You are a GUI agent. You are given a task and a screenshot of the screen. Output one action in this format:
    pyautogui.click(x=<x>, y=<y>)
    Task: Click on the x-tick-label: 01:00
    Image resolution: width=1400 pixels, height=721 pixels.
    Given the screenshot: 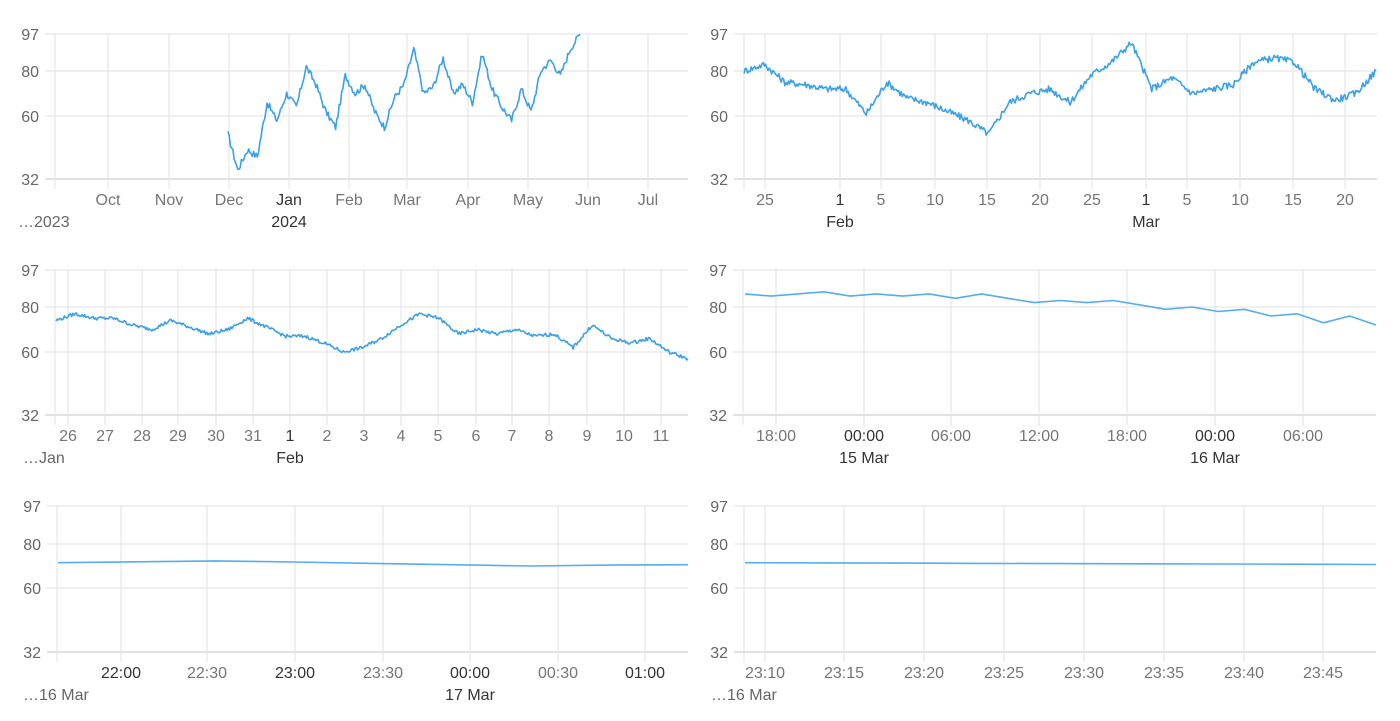 What is the action you would take?
    pyautogui.click(x=645, y=673)
    